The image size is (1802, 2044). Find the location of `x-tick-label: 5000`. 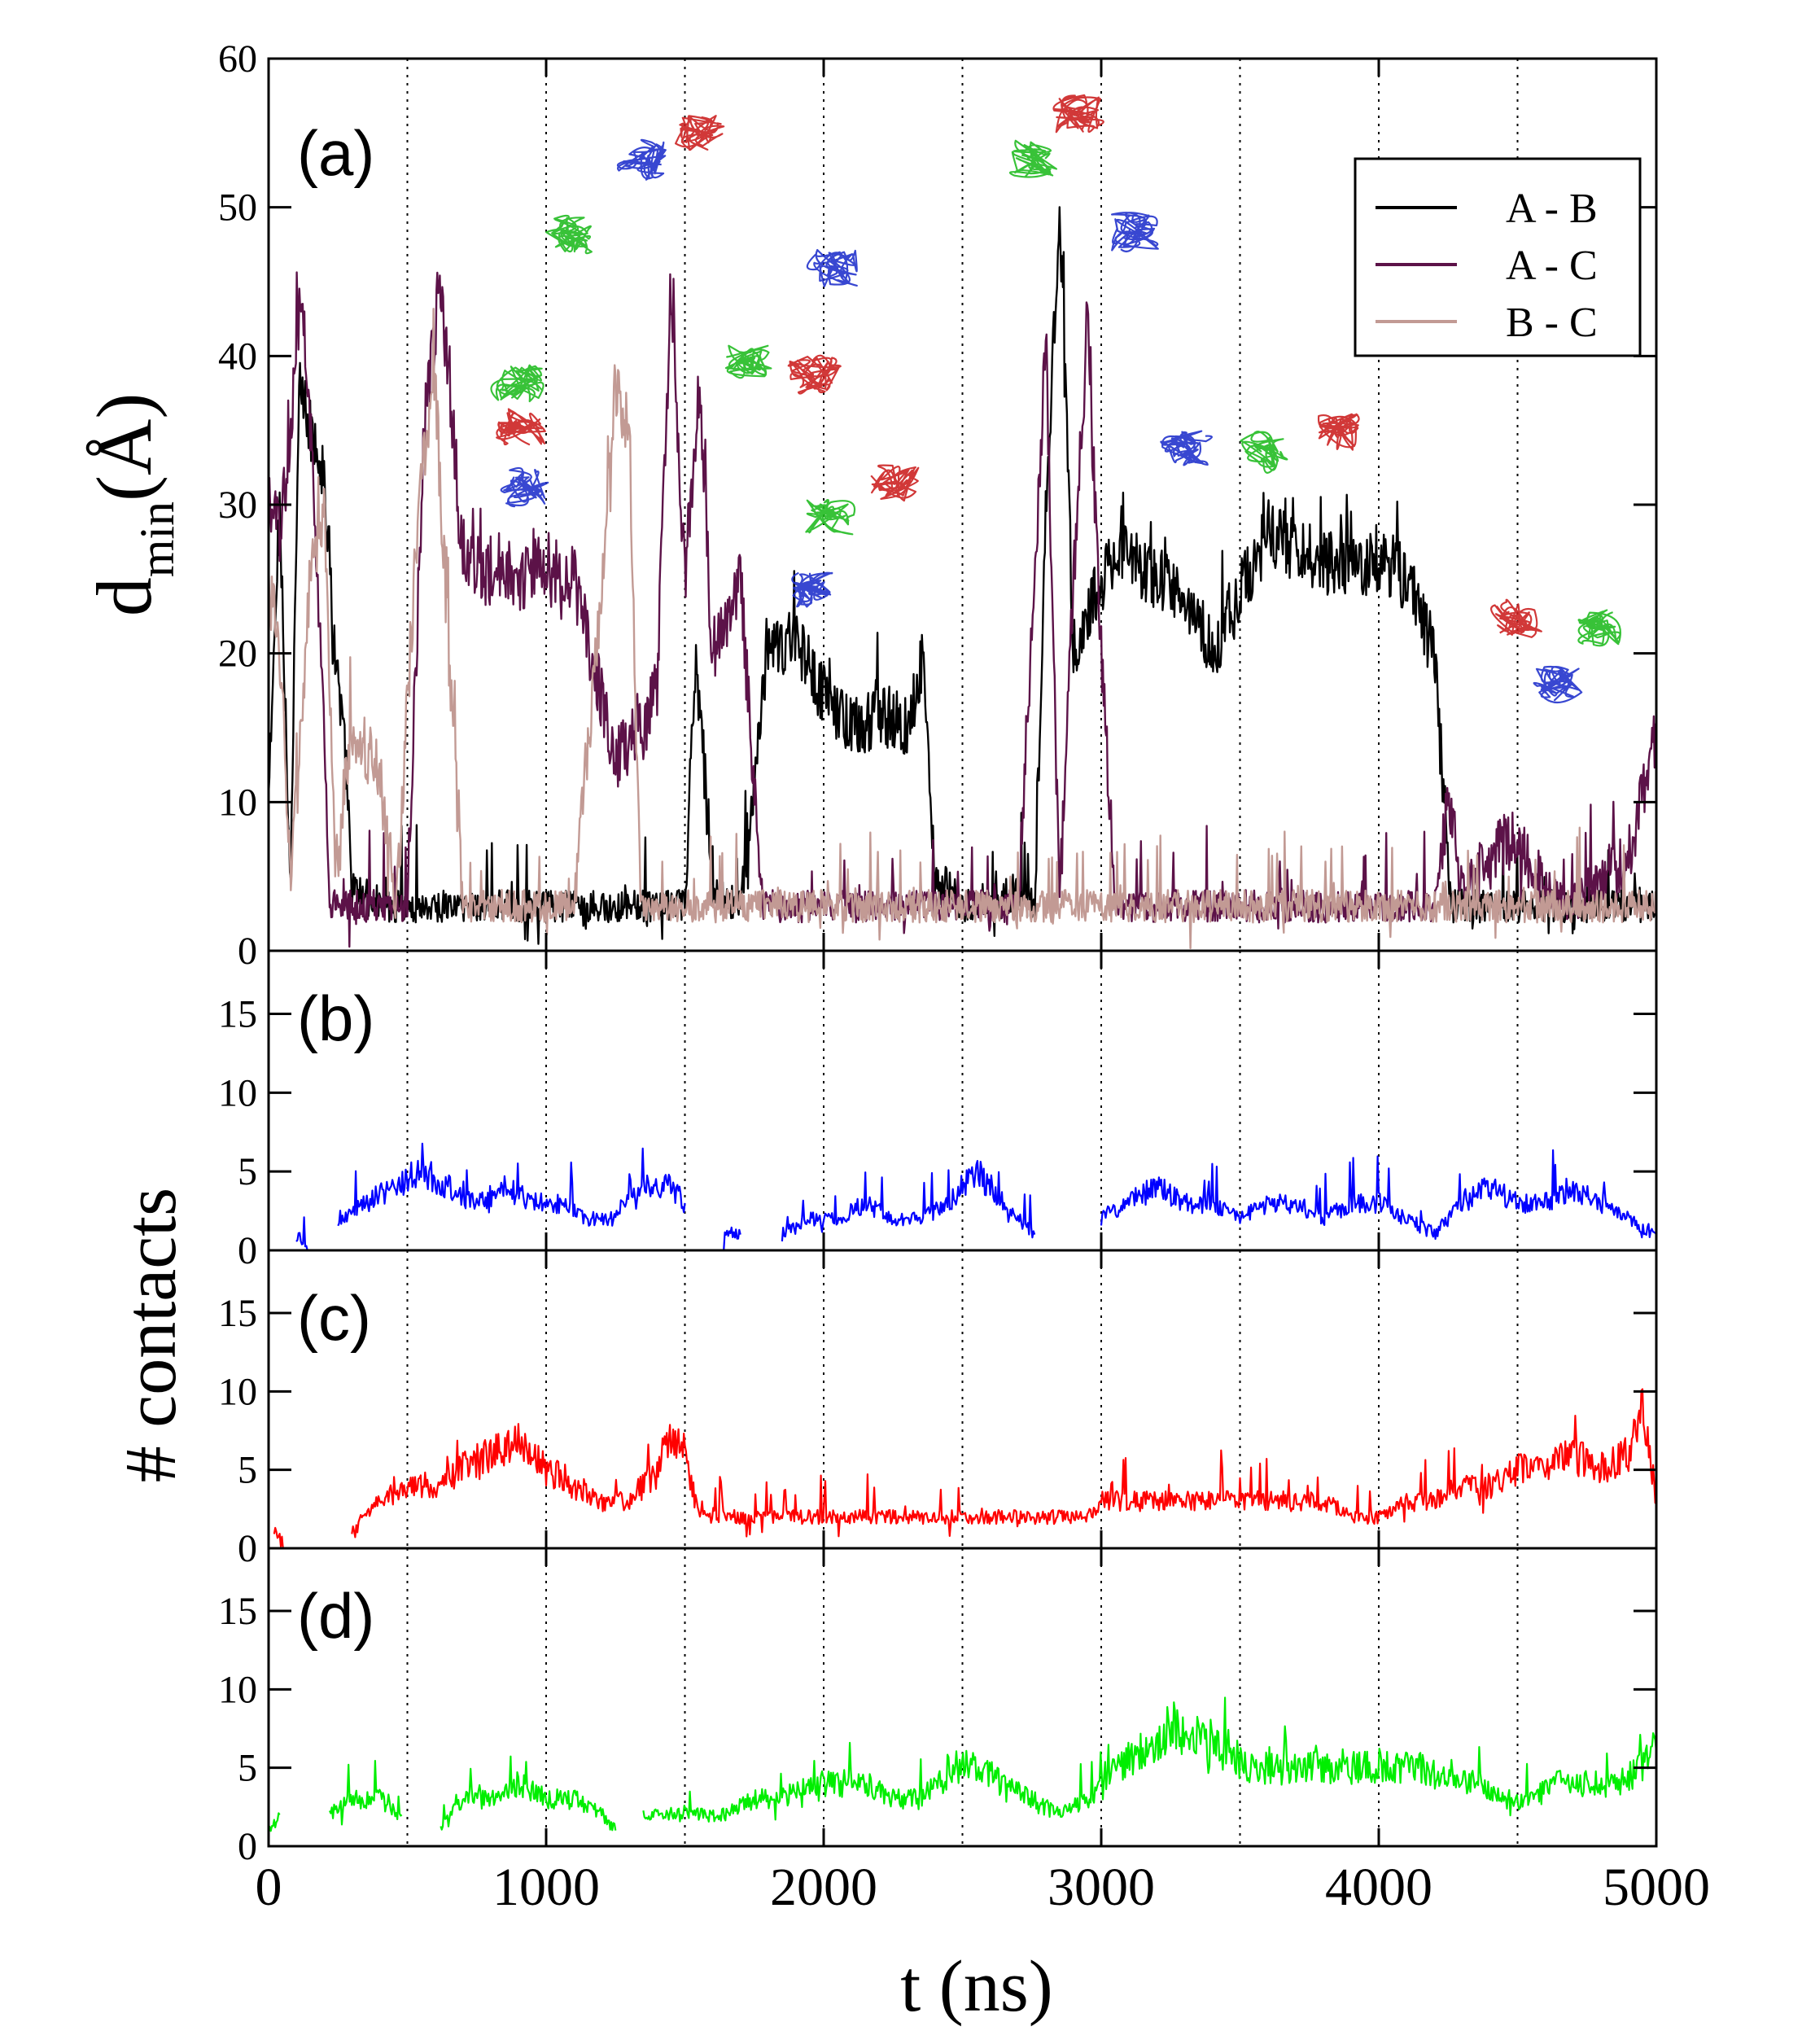

x-tick-label: 5000 is located at coordinates (1656, 1888).